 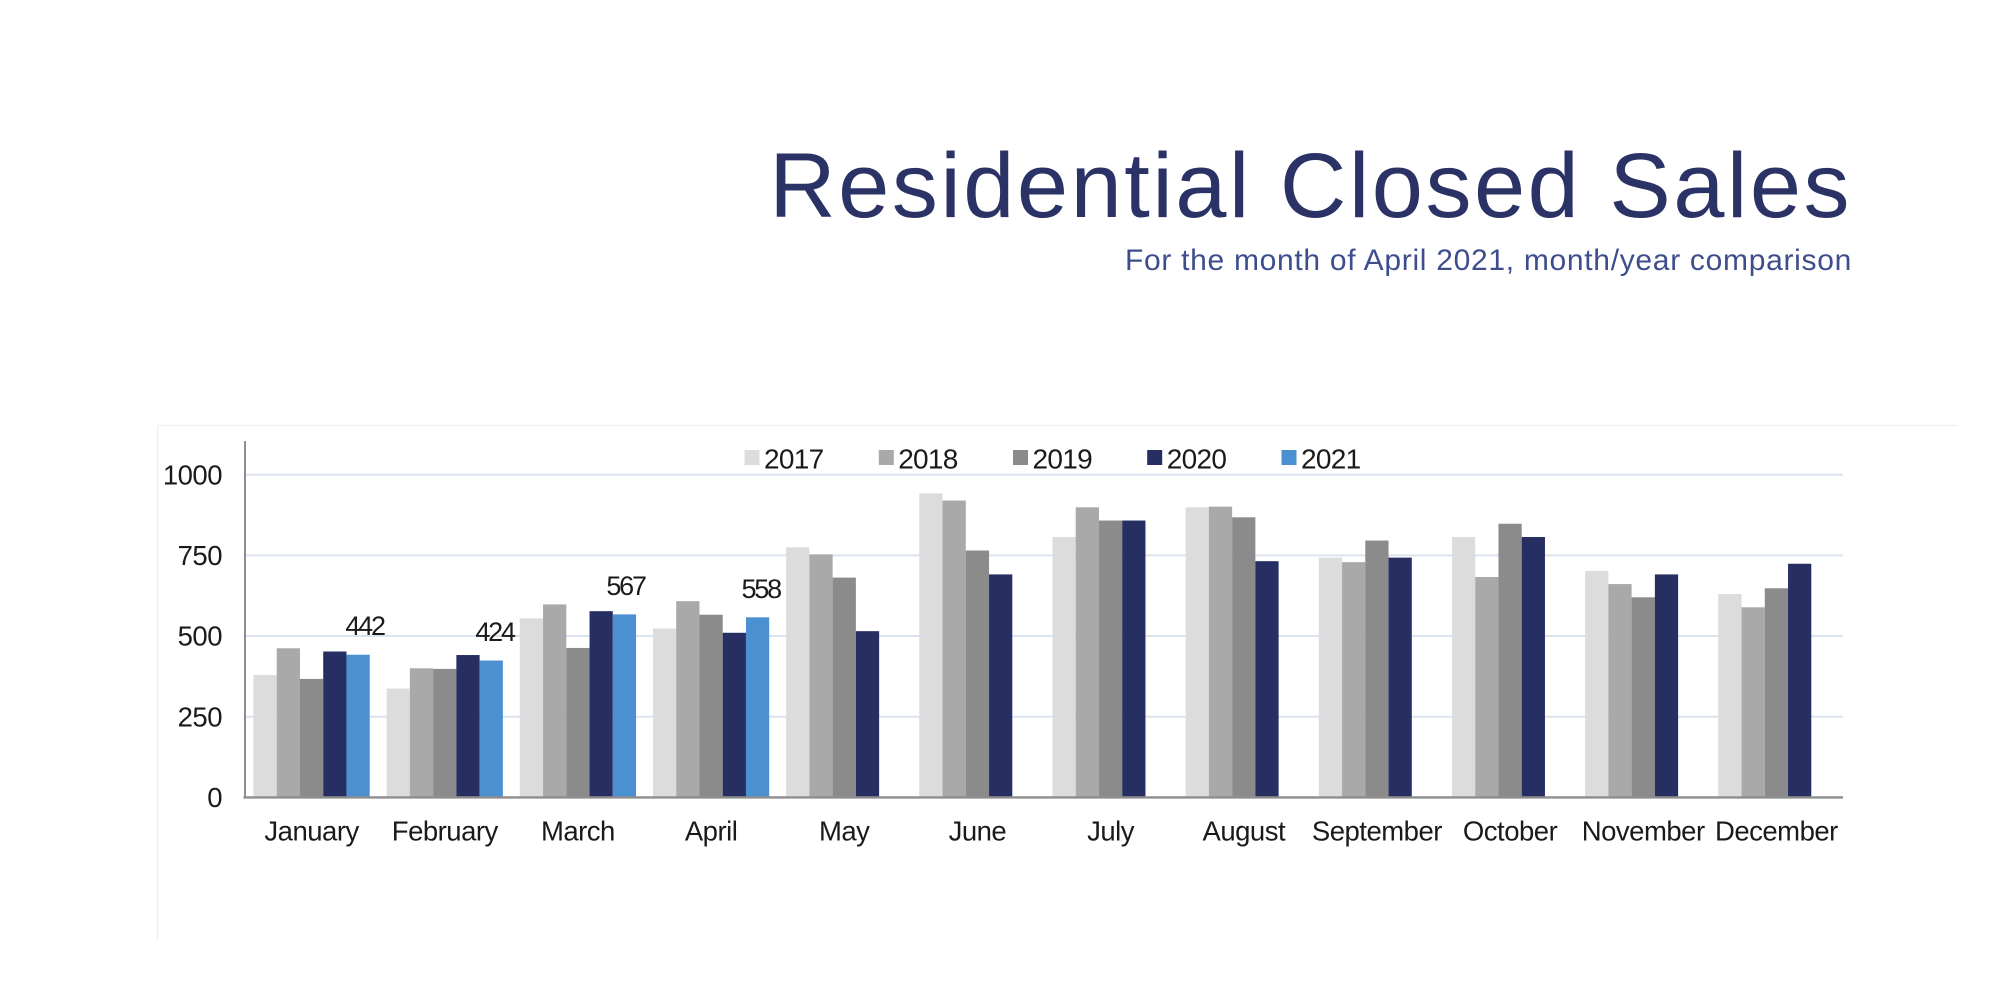 What do you see at coordinates (578, 831) in the screenshot?
I see `svg-text: March` at bounding box center [578, 831].